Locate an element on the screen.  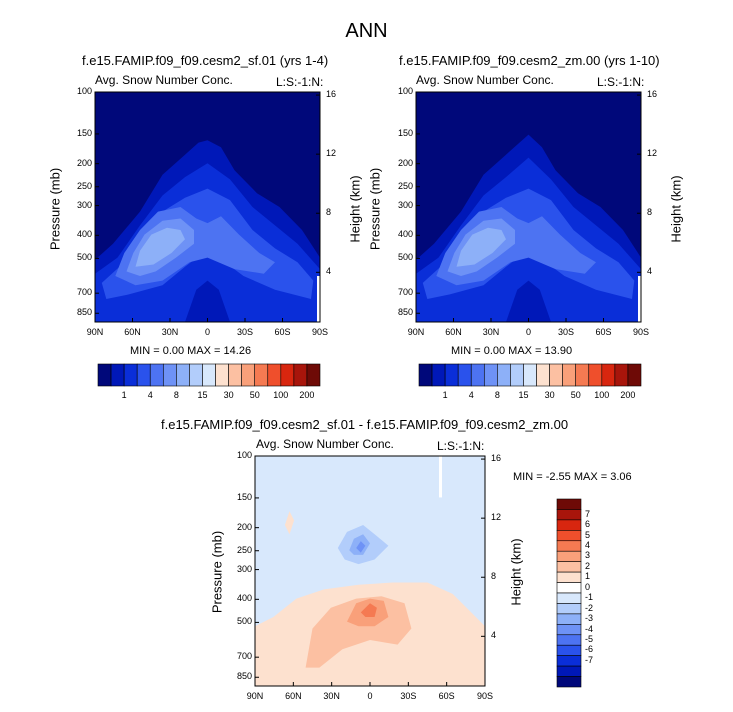
diff-colorbar-label: -2 is located at coordinates (589, 607).